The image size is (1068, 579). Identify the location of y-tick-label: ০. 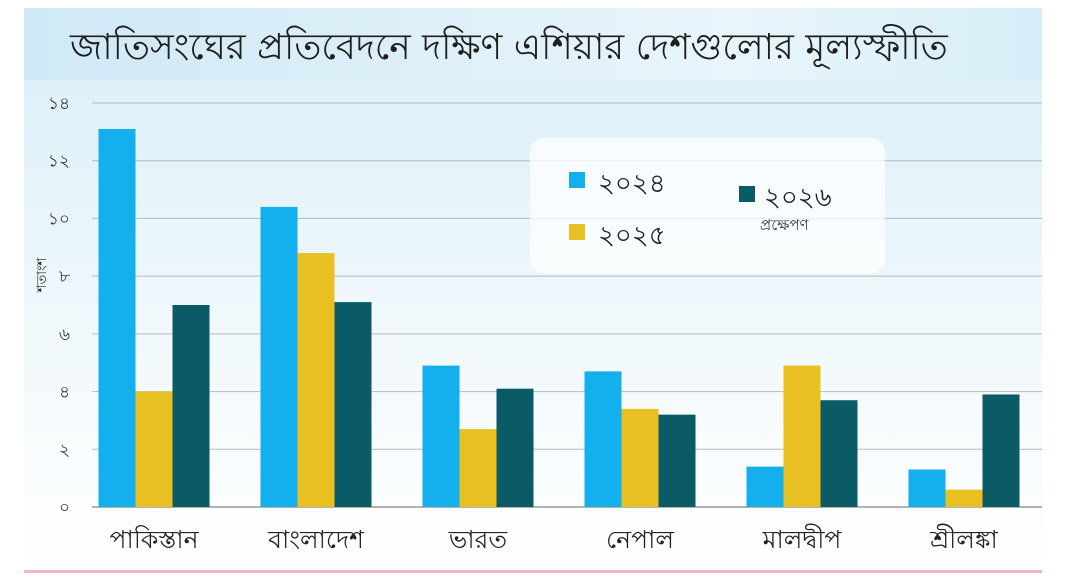
(64, 508).